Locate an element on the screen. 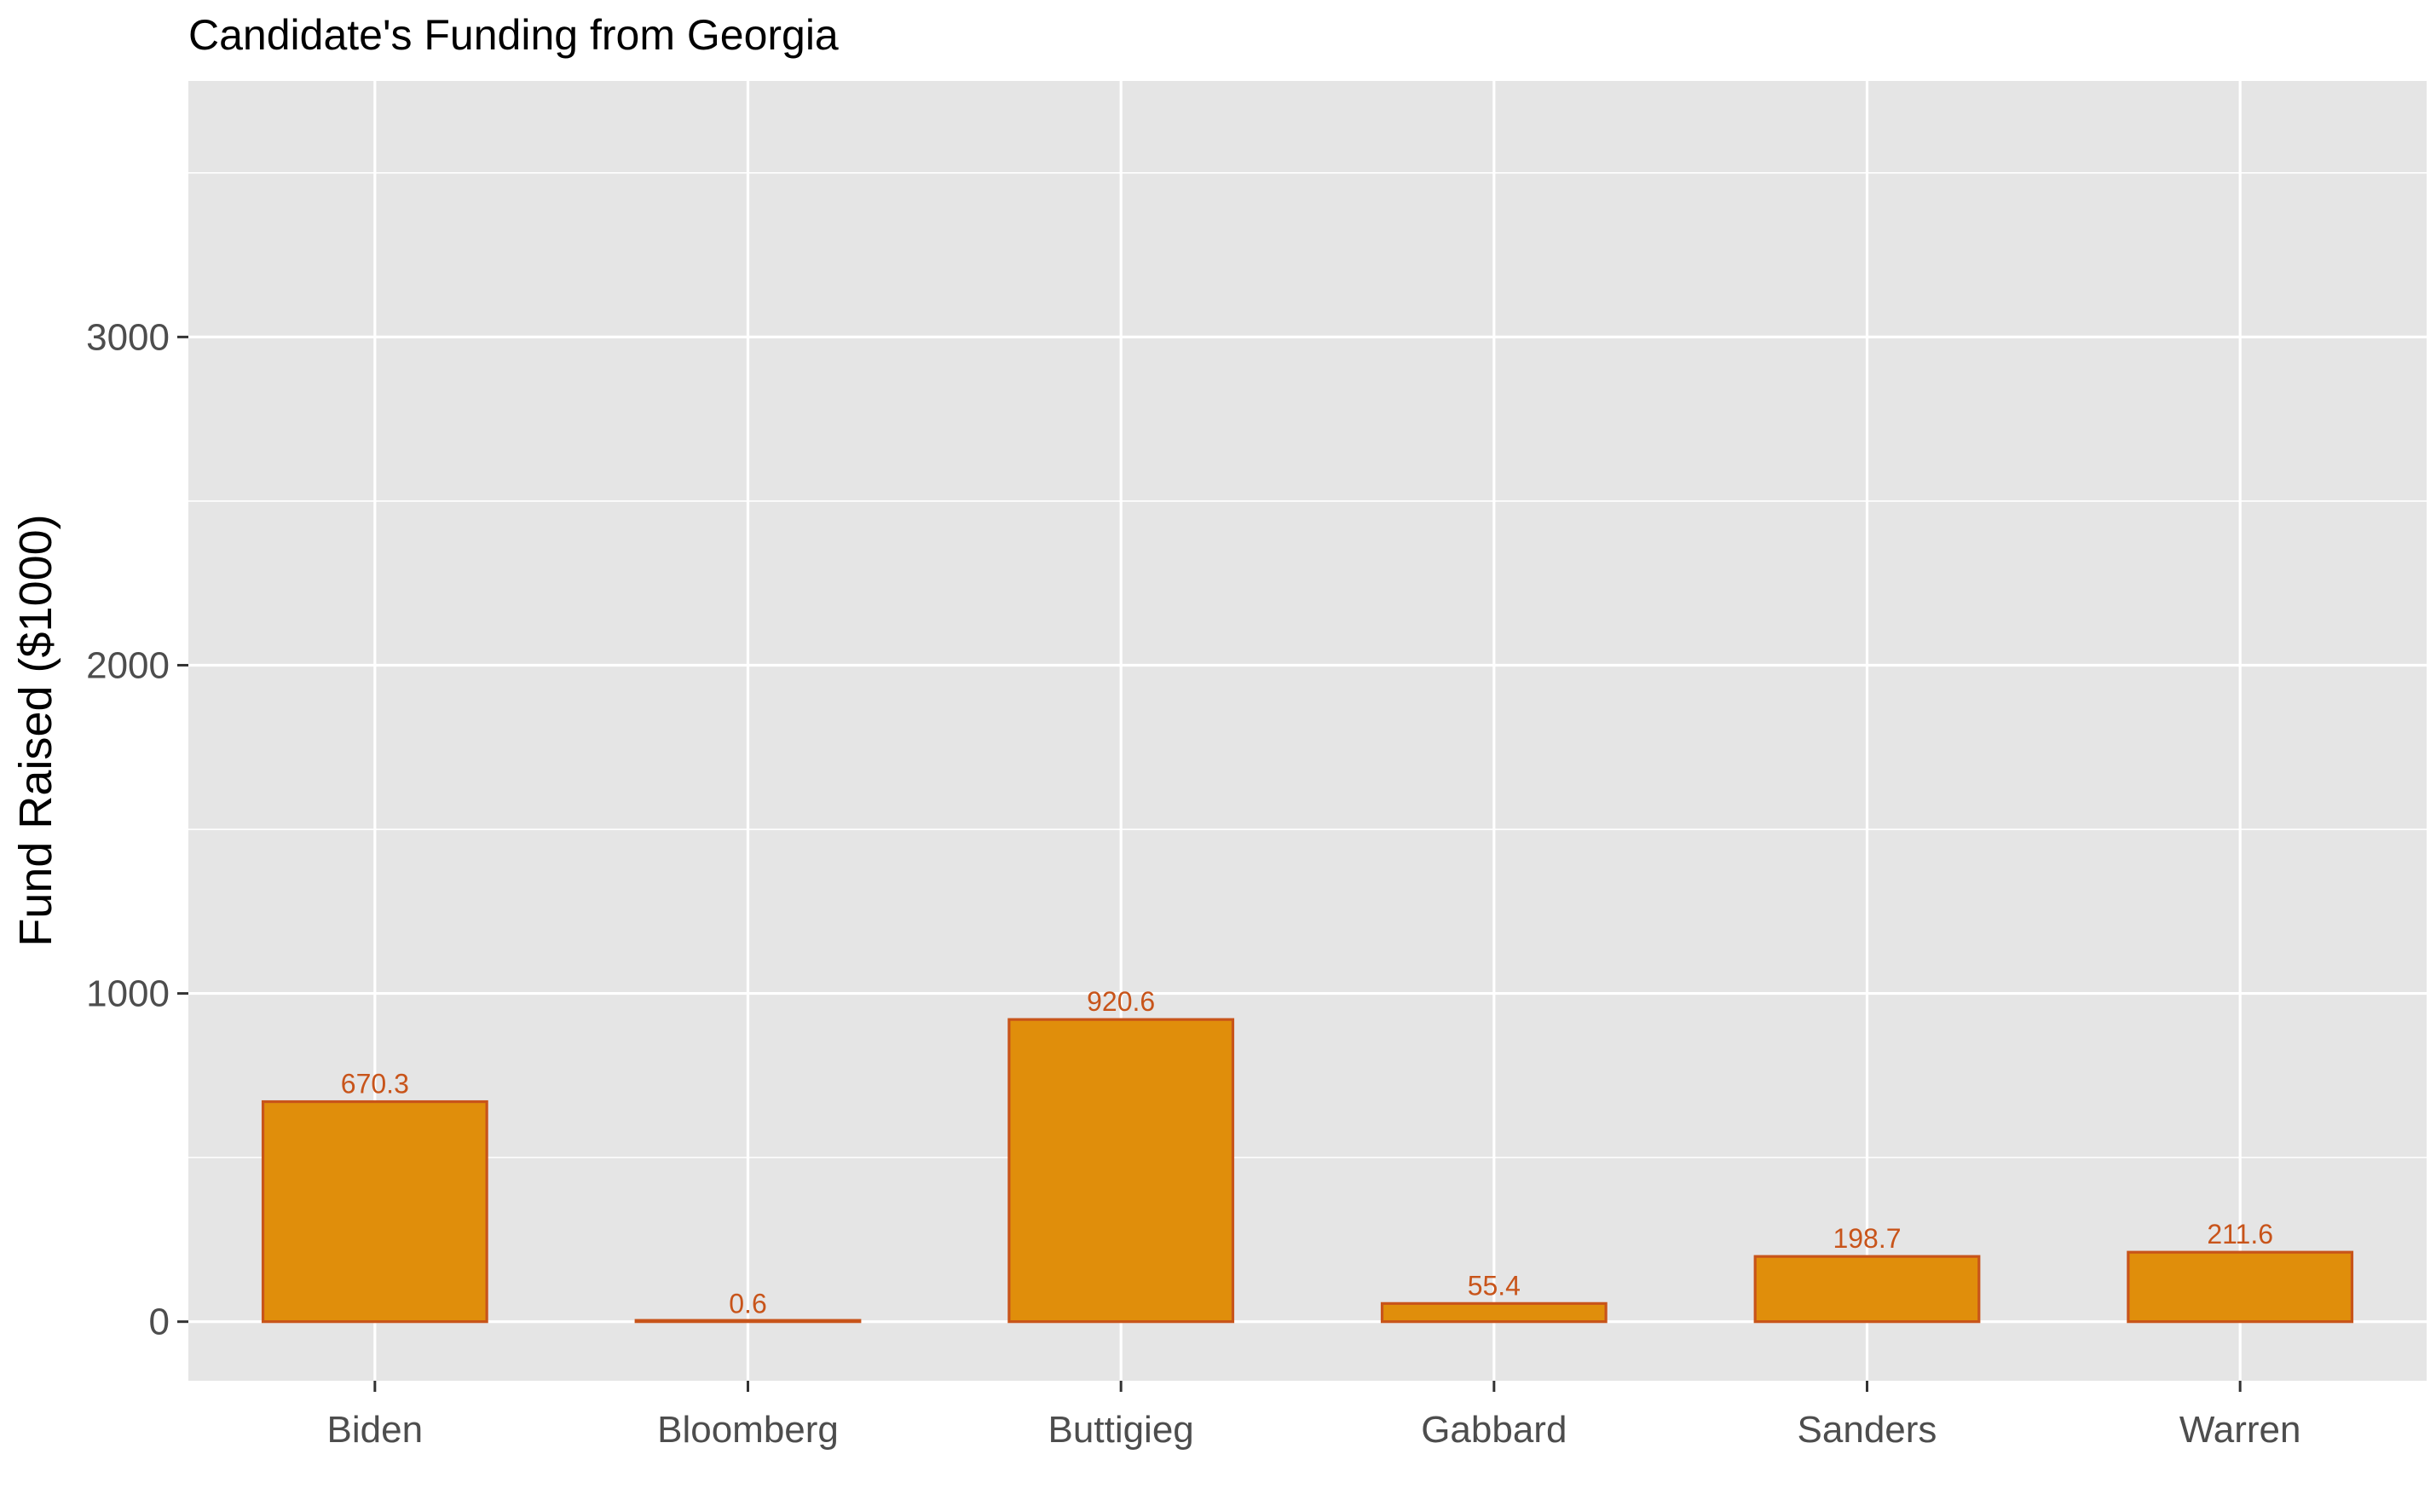 The width and height of the screenshot is (2436, 1512). x-tick-label-biden: Biden is located at coordinates (375, 1430).